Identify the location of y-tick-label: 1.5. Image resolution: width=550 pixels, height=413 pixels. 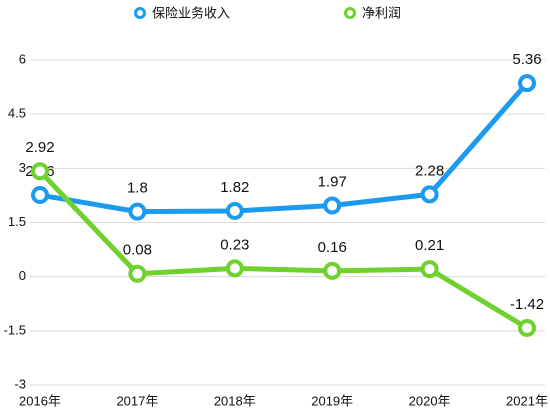
(17, 221).